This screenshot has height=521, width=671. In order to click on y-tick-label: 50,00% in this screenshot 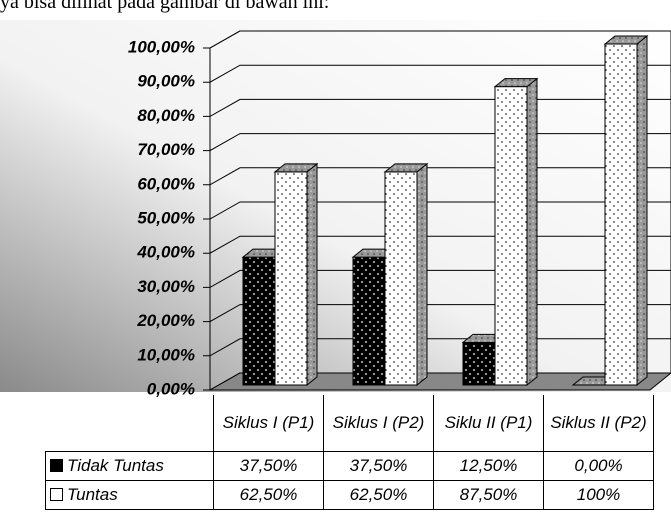, I will do `click(166, 217)`.